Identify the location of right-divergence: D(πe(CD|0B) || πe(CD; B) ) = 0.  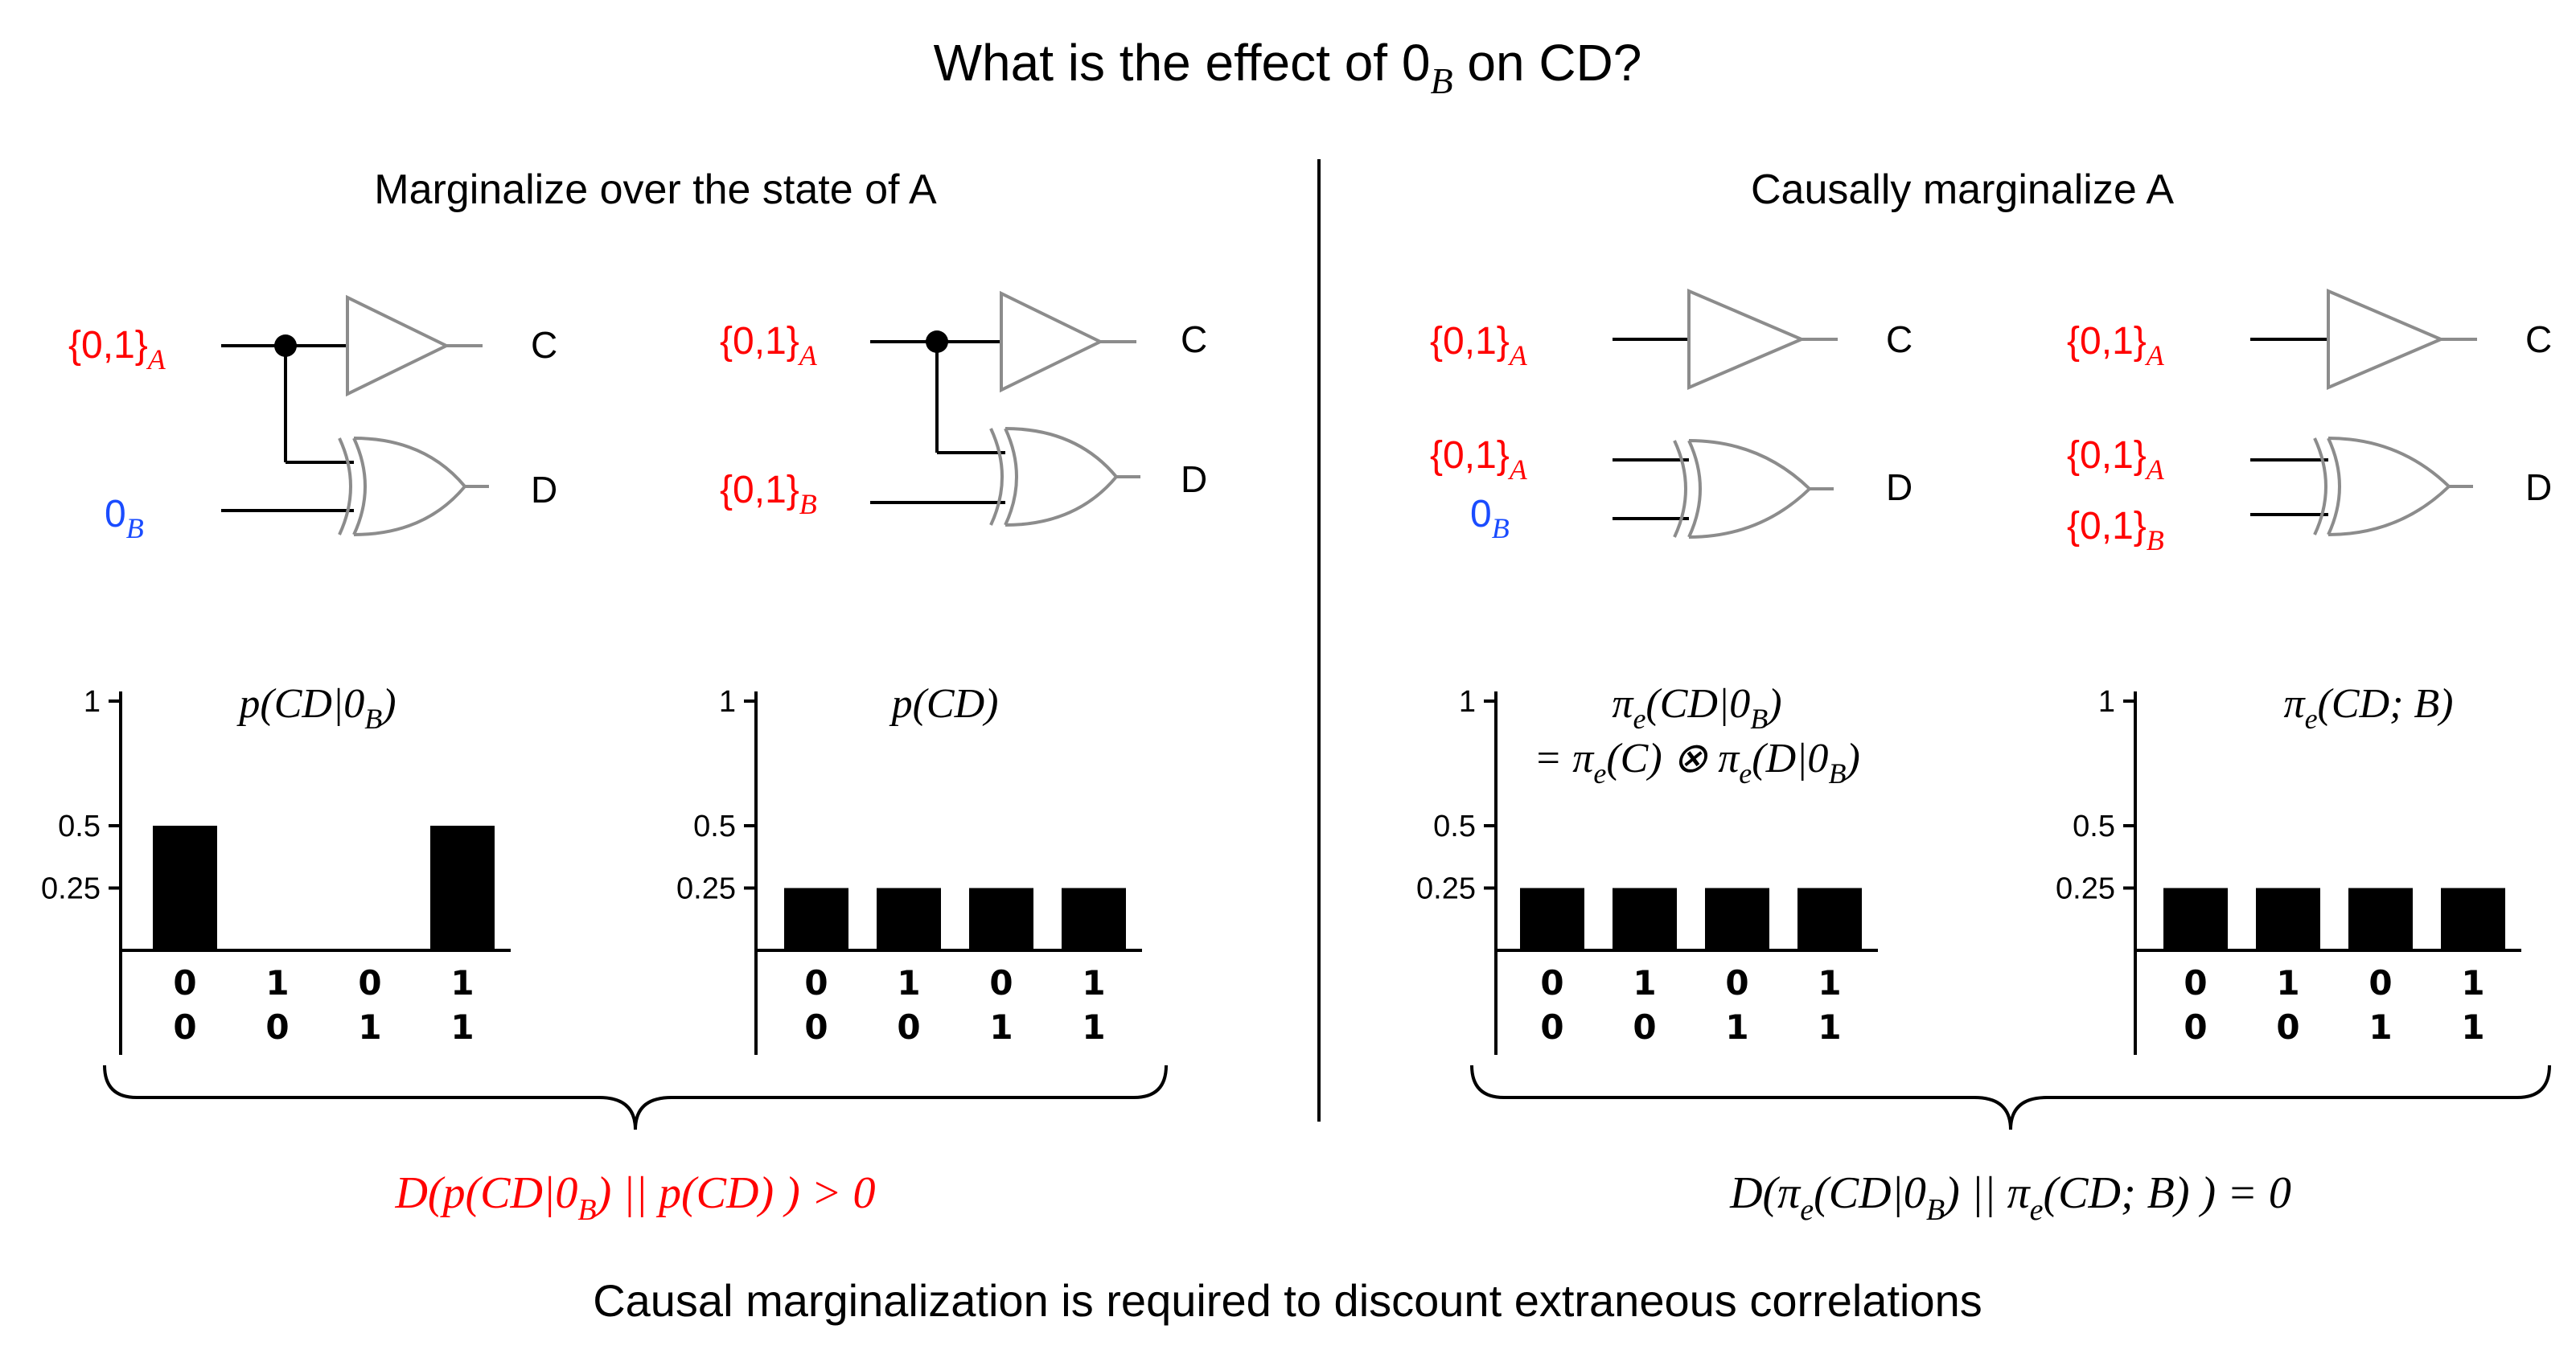
(2010, 1197).